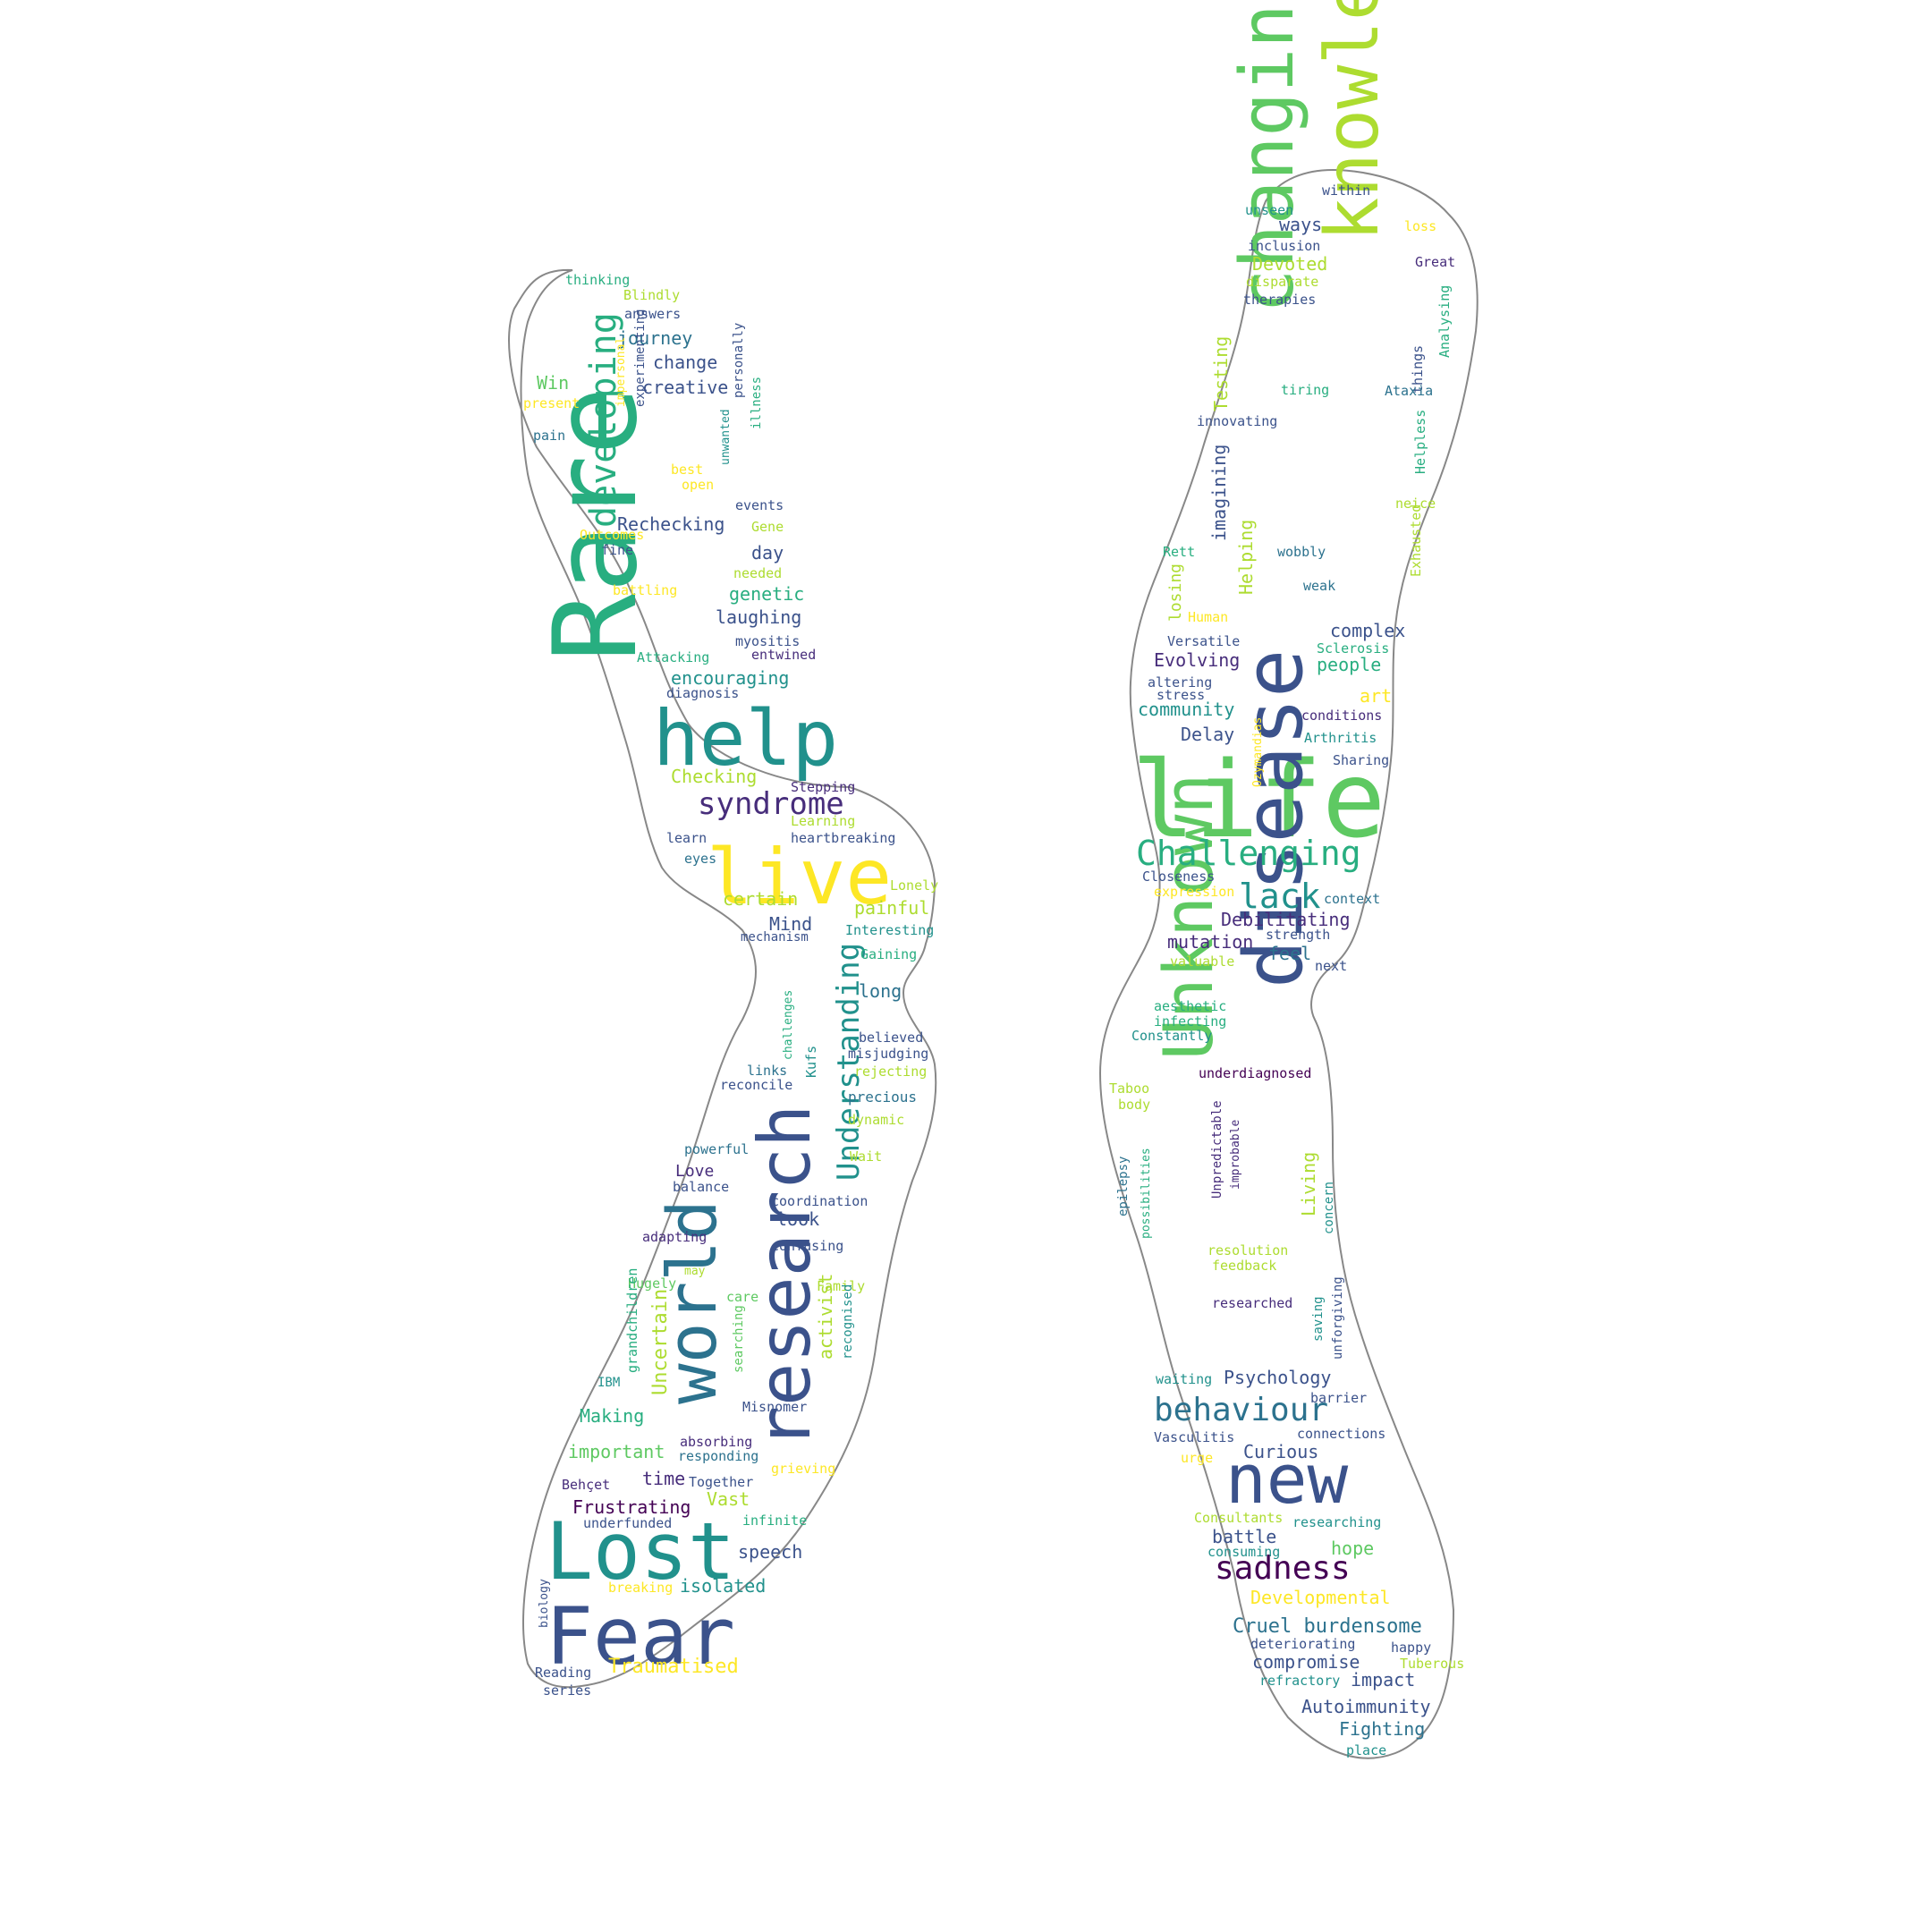 This screenshot has height=1932, width=1932. I want to click on left-word: developing, so click(603, 420).